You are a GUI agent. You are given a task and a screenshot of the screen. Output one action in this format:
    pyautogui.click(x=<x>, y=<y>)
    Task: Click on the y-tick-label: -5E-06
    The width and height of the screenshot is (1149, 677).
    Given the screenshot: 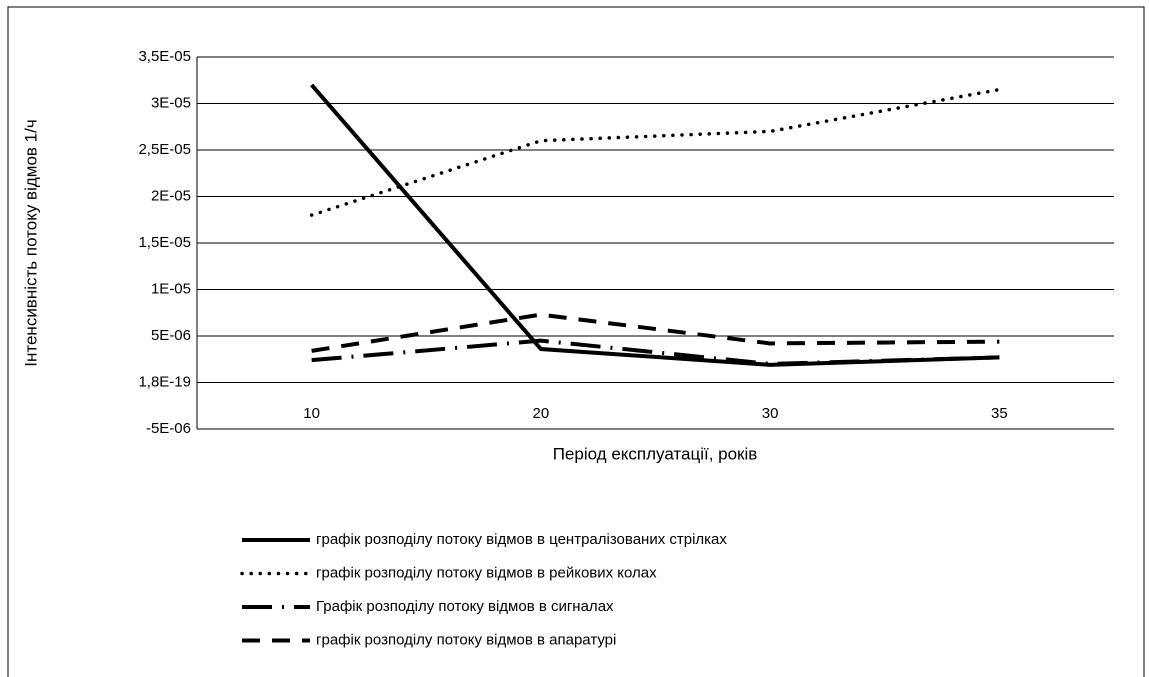 What is the action you would take?
    pyautogui.click(x=168, y=428)
    